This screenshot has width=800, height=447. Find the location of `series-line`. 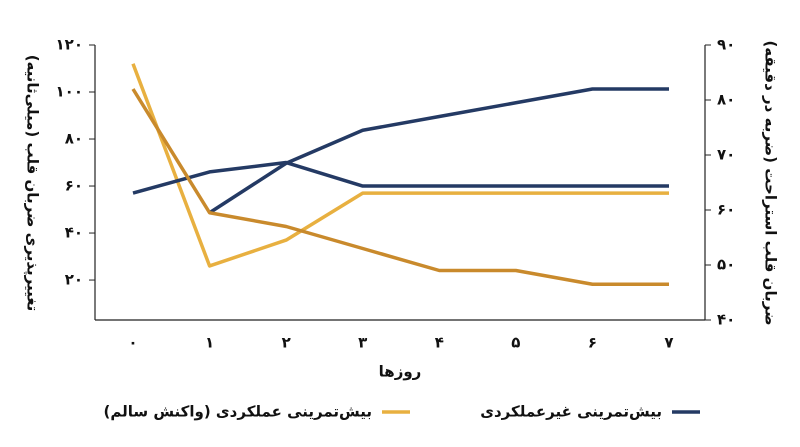

series-line is located at coordinates (400, 177).